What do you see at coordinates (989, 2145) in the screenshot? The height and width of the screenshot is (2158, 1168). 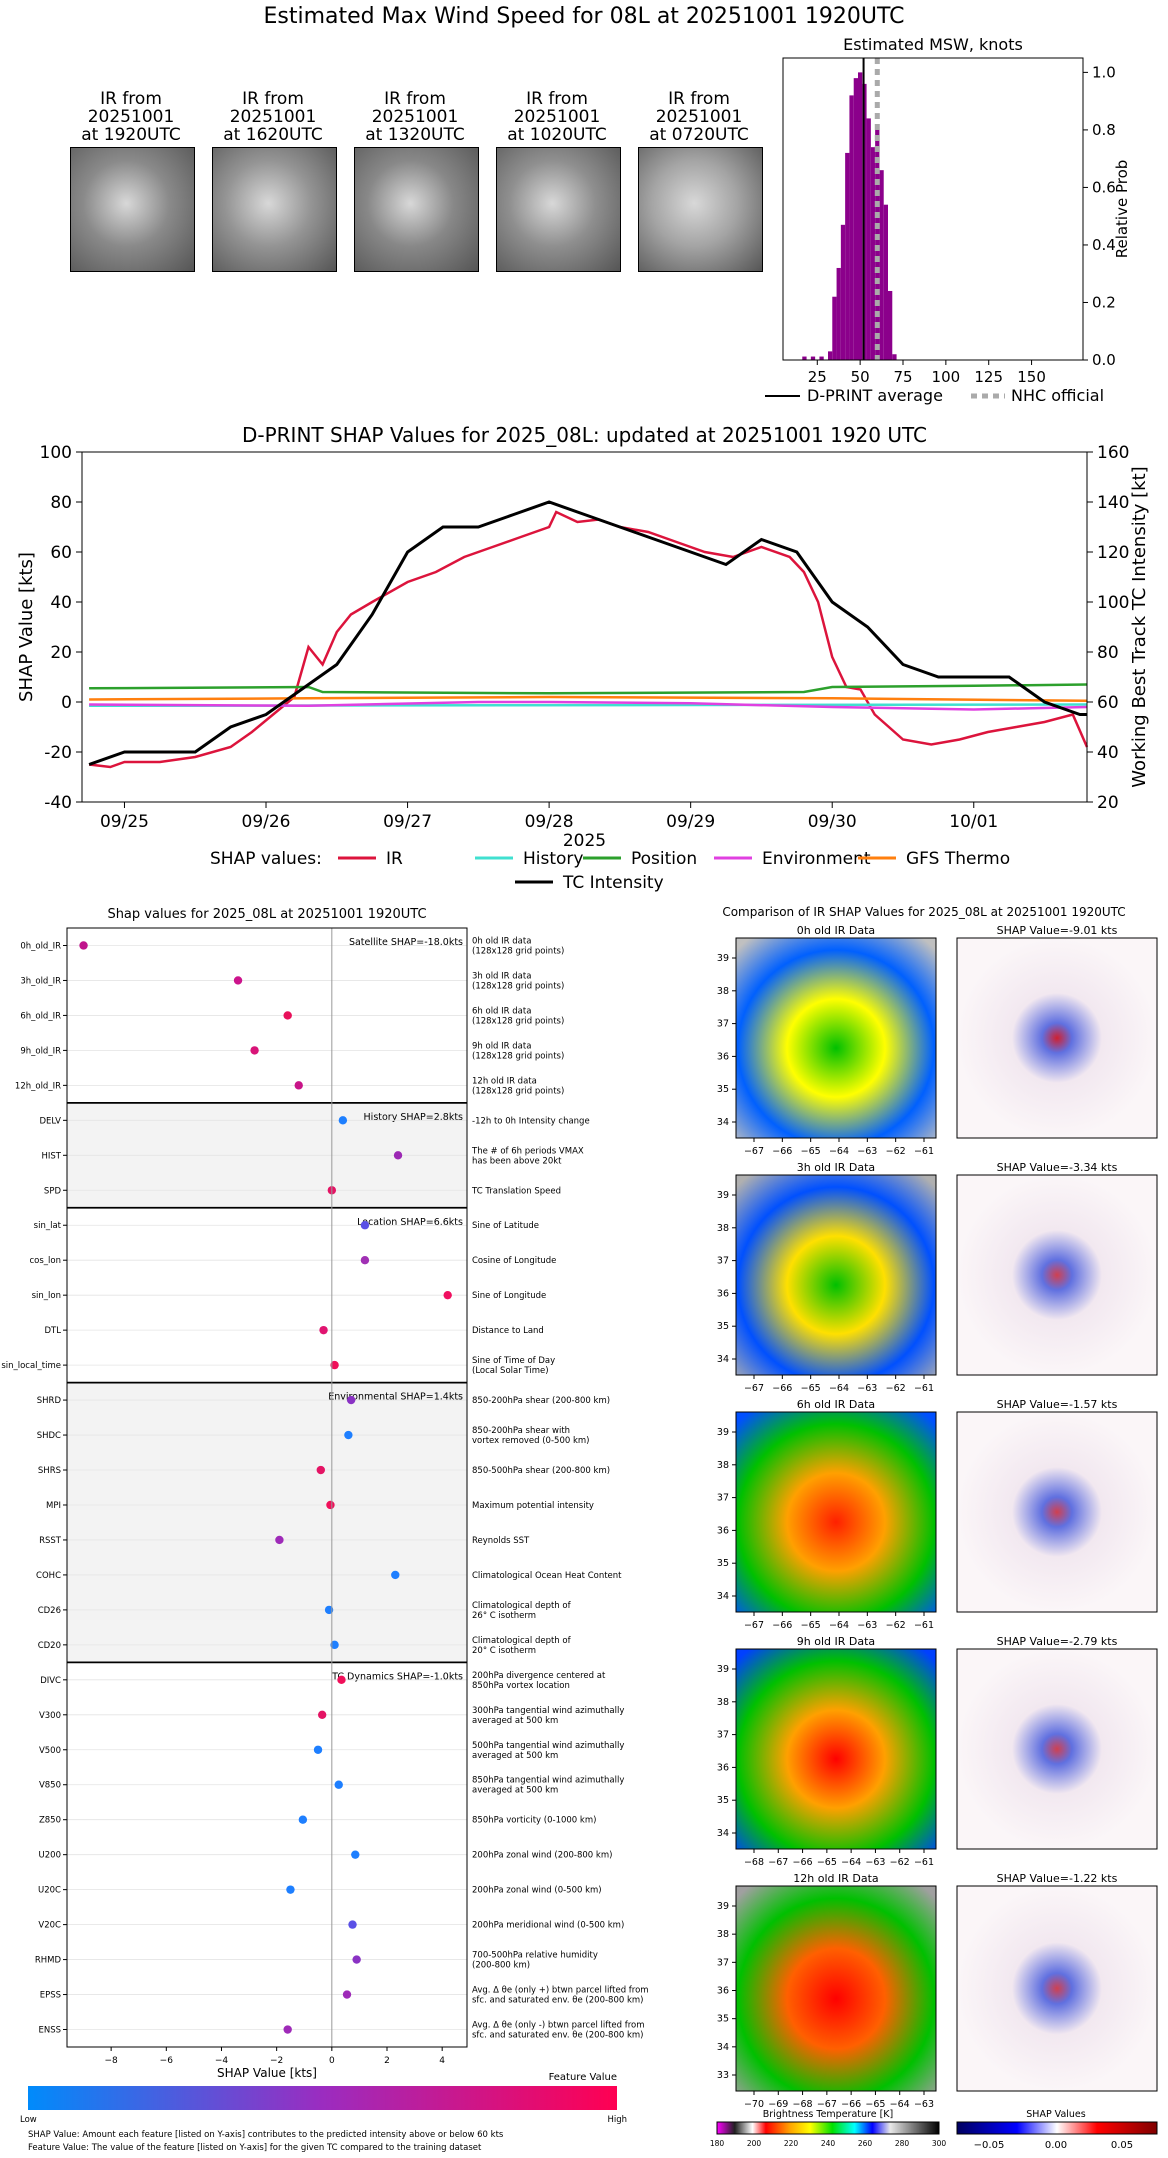 I see `shap-colorbar-tick: −0.05` at bounding box center [989, 2145].